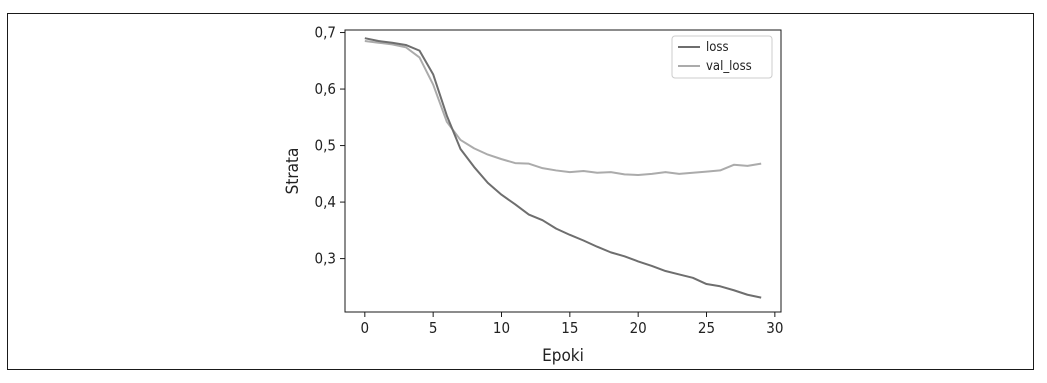  What do you see at coordinates (563, 108) in the screenshot?
I see `series-line-val-loss` at bounding box center [563, 108].